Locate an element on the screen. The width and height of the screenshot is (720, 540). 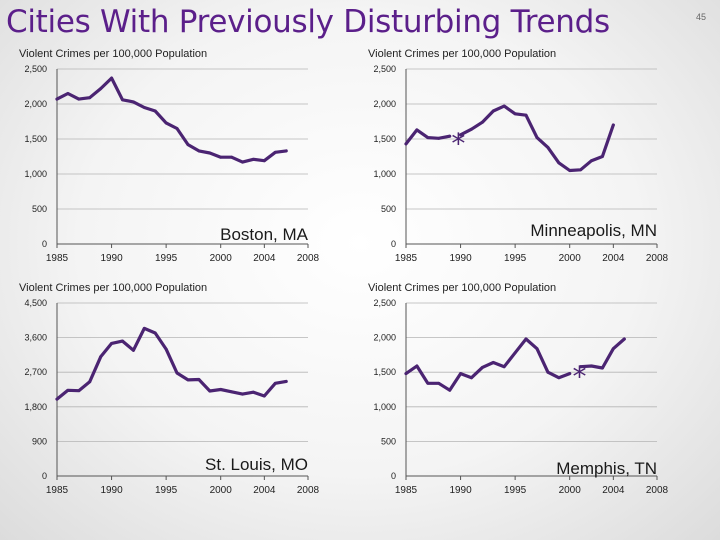
chart-title: St. Louis, MO is located at coordinates (256, 464).